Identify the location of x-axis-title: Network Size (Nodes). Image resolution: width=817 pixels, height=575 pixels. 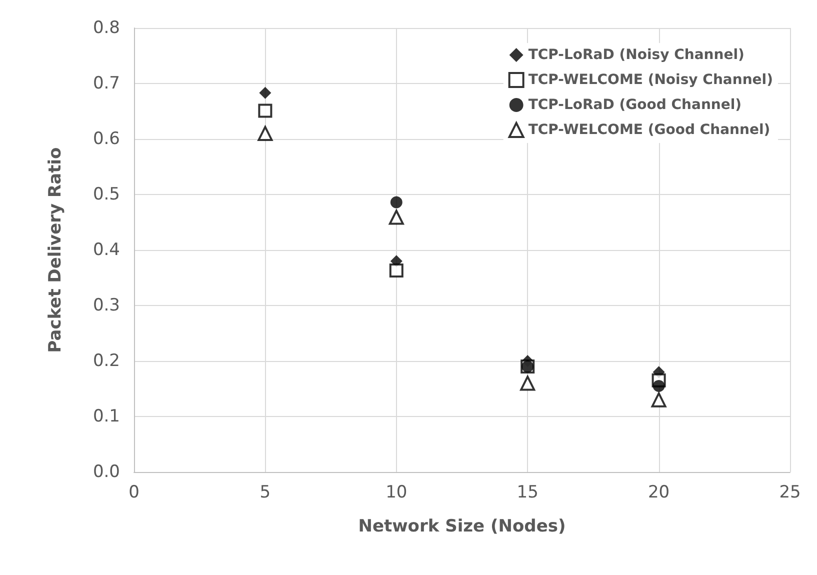
(462, 526).